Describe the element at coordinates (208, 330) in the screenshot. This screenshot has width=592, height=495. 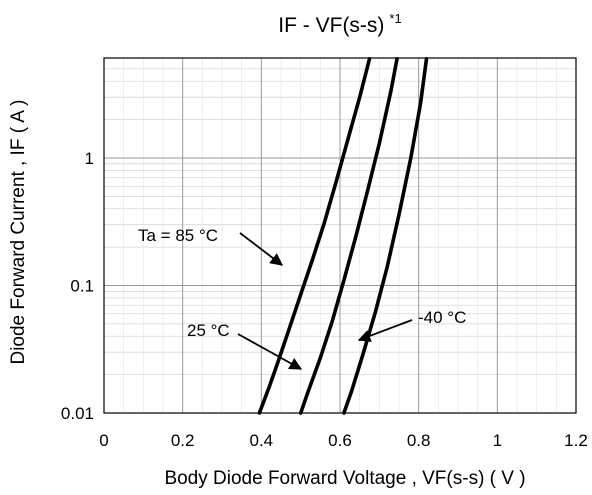
I see `annotation-label-1: 25 °C` at that location.